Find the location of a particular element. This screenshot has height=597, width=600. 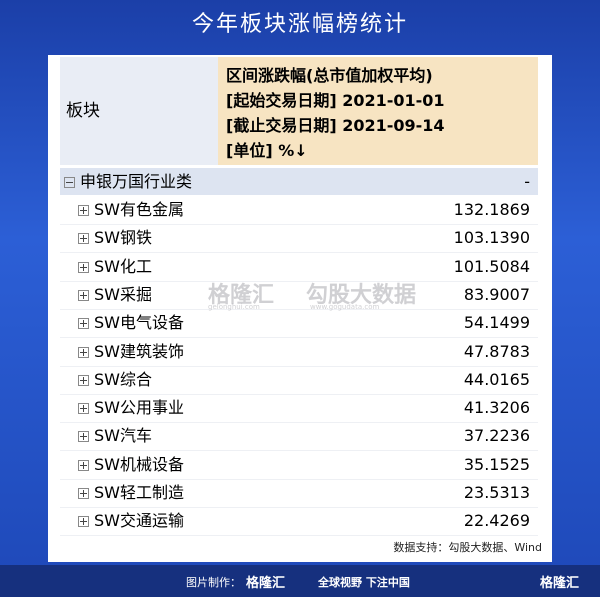

table-row: SW轻工制造 23.5313 is located at coordinates (299, 493).